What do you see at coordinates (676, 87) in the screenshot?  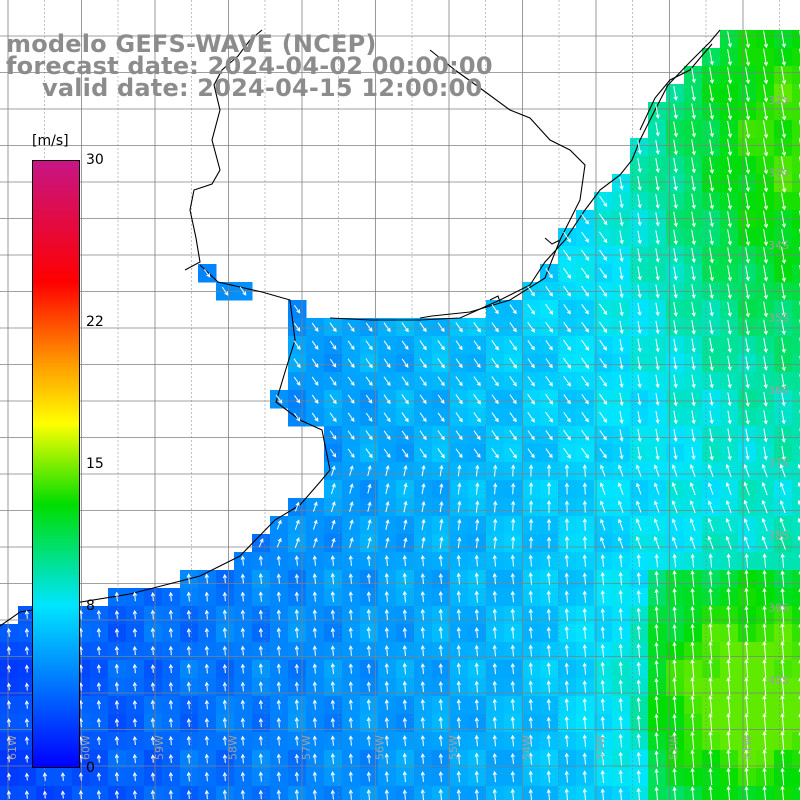 I see `coastline-segment` at bounding box center [676, 87].